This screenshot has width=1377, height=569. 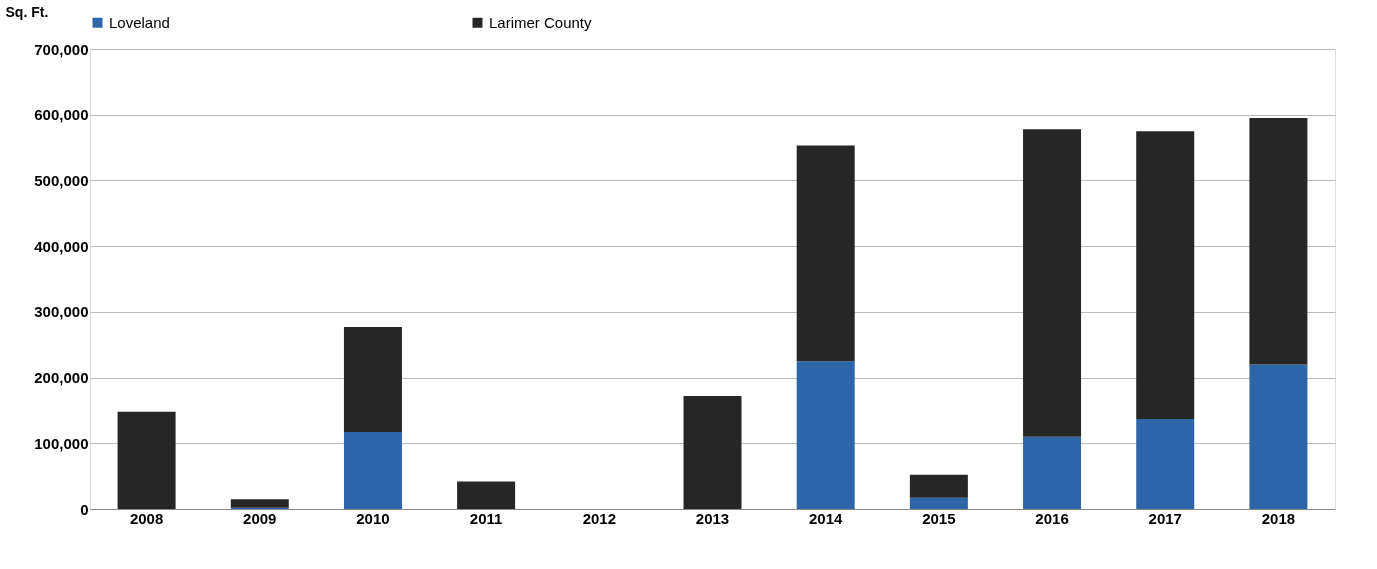 What do you see at coordinates (61, 312) in the screenshot?
I see `y-tick-label: 300,000` at bounding box center [61, 312].